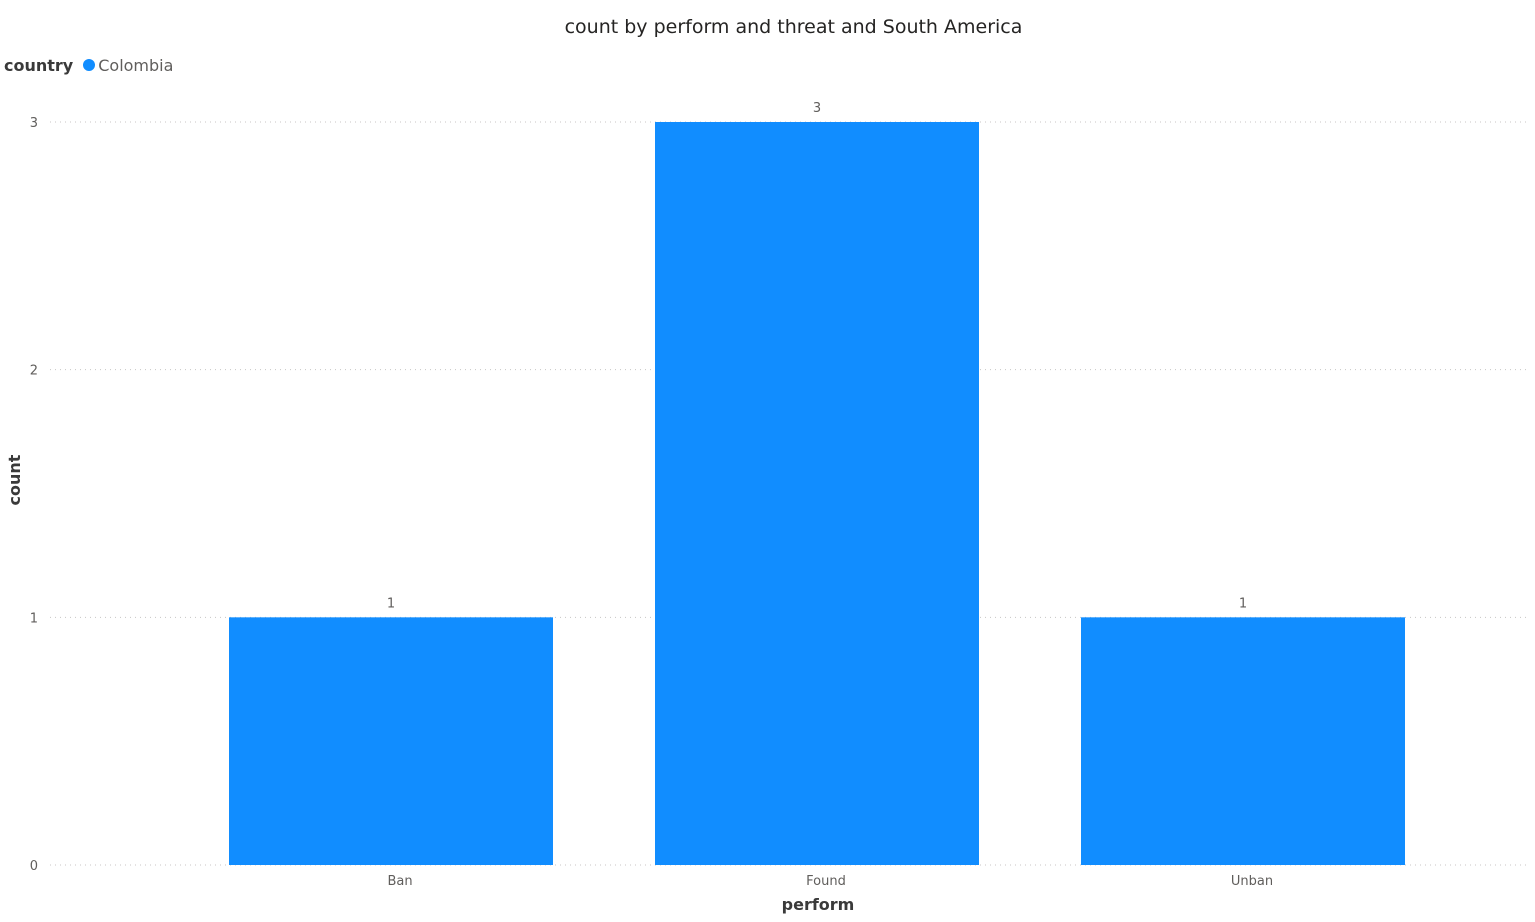 The image size is (1535, 922). I want to click on data-label: 3, so click(817, 108).